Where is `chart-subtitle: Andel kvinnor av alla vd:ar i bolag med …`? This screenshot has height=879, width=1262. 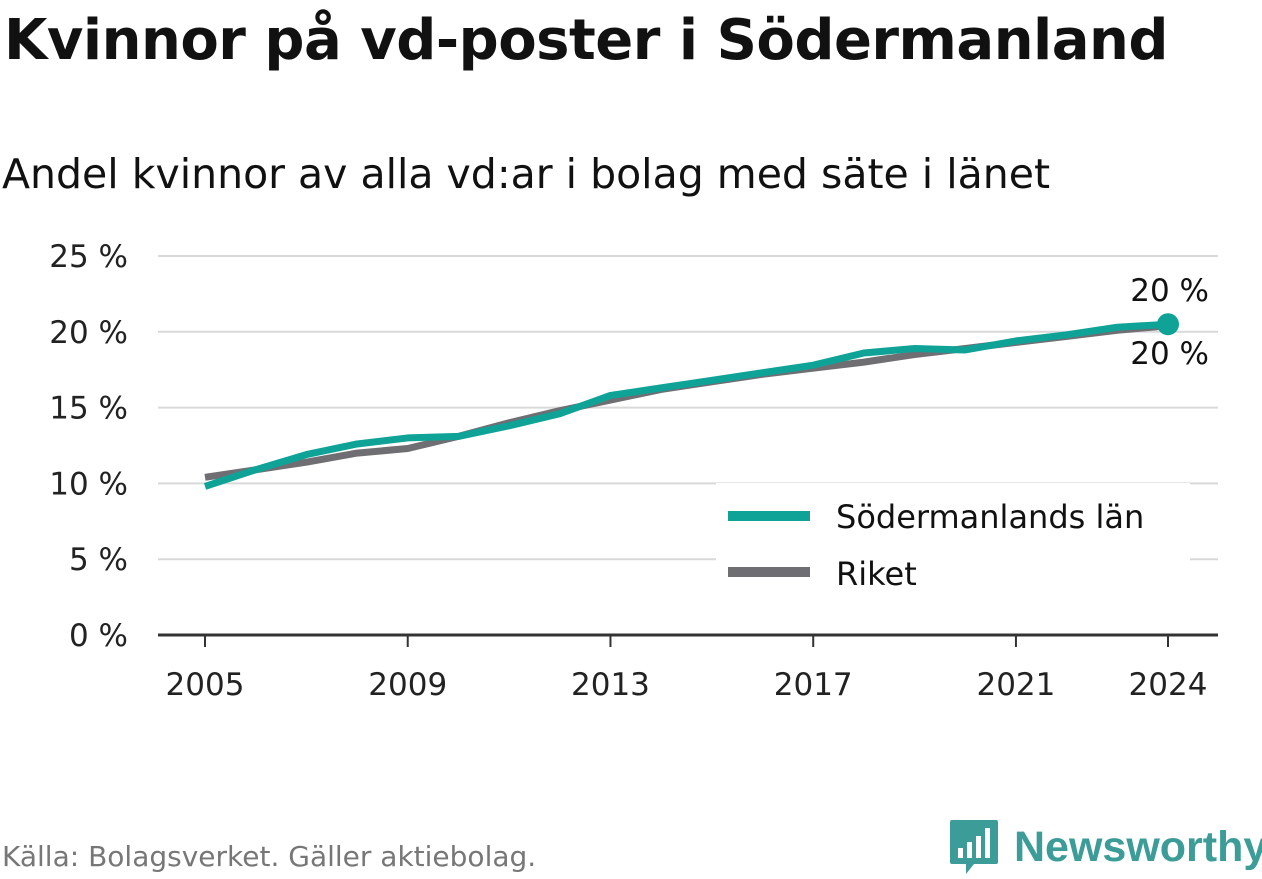 chart-subtitle: Andel kvinnor av alla vd:ar i bolag med … is located at coordinates (526, 174).